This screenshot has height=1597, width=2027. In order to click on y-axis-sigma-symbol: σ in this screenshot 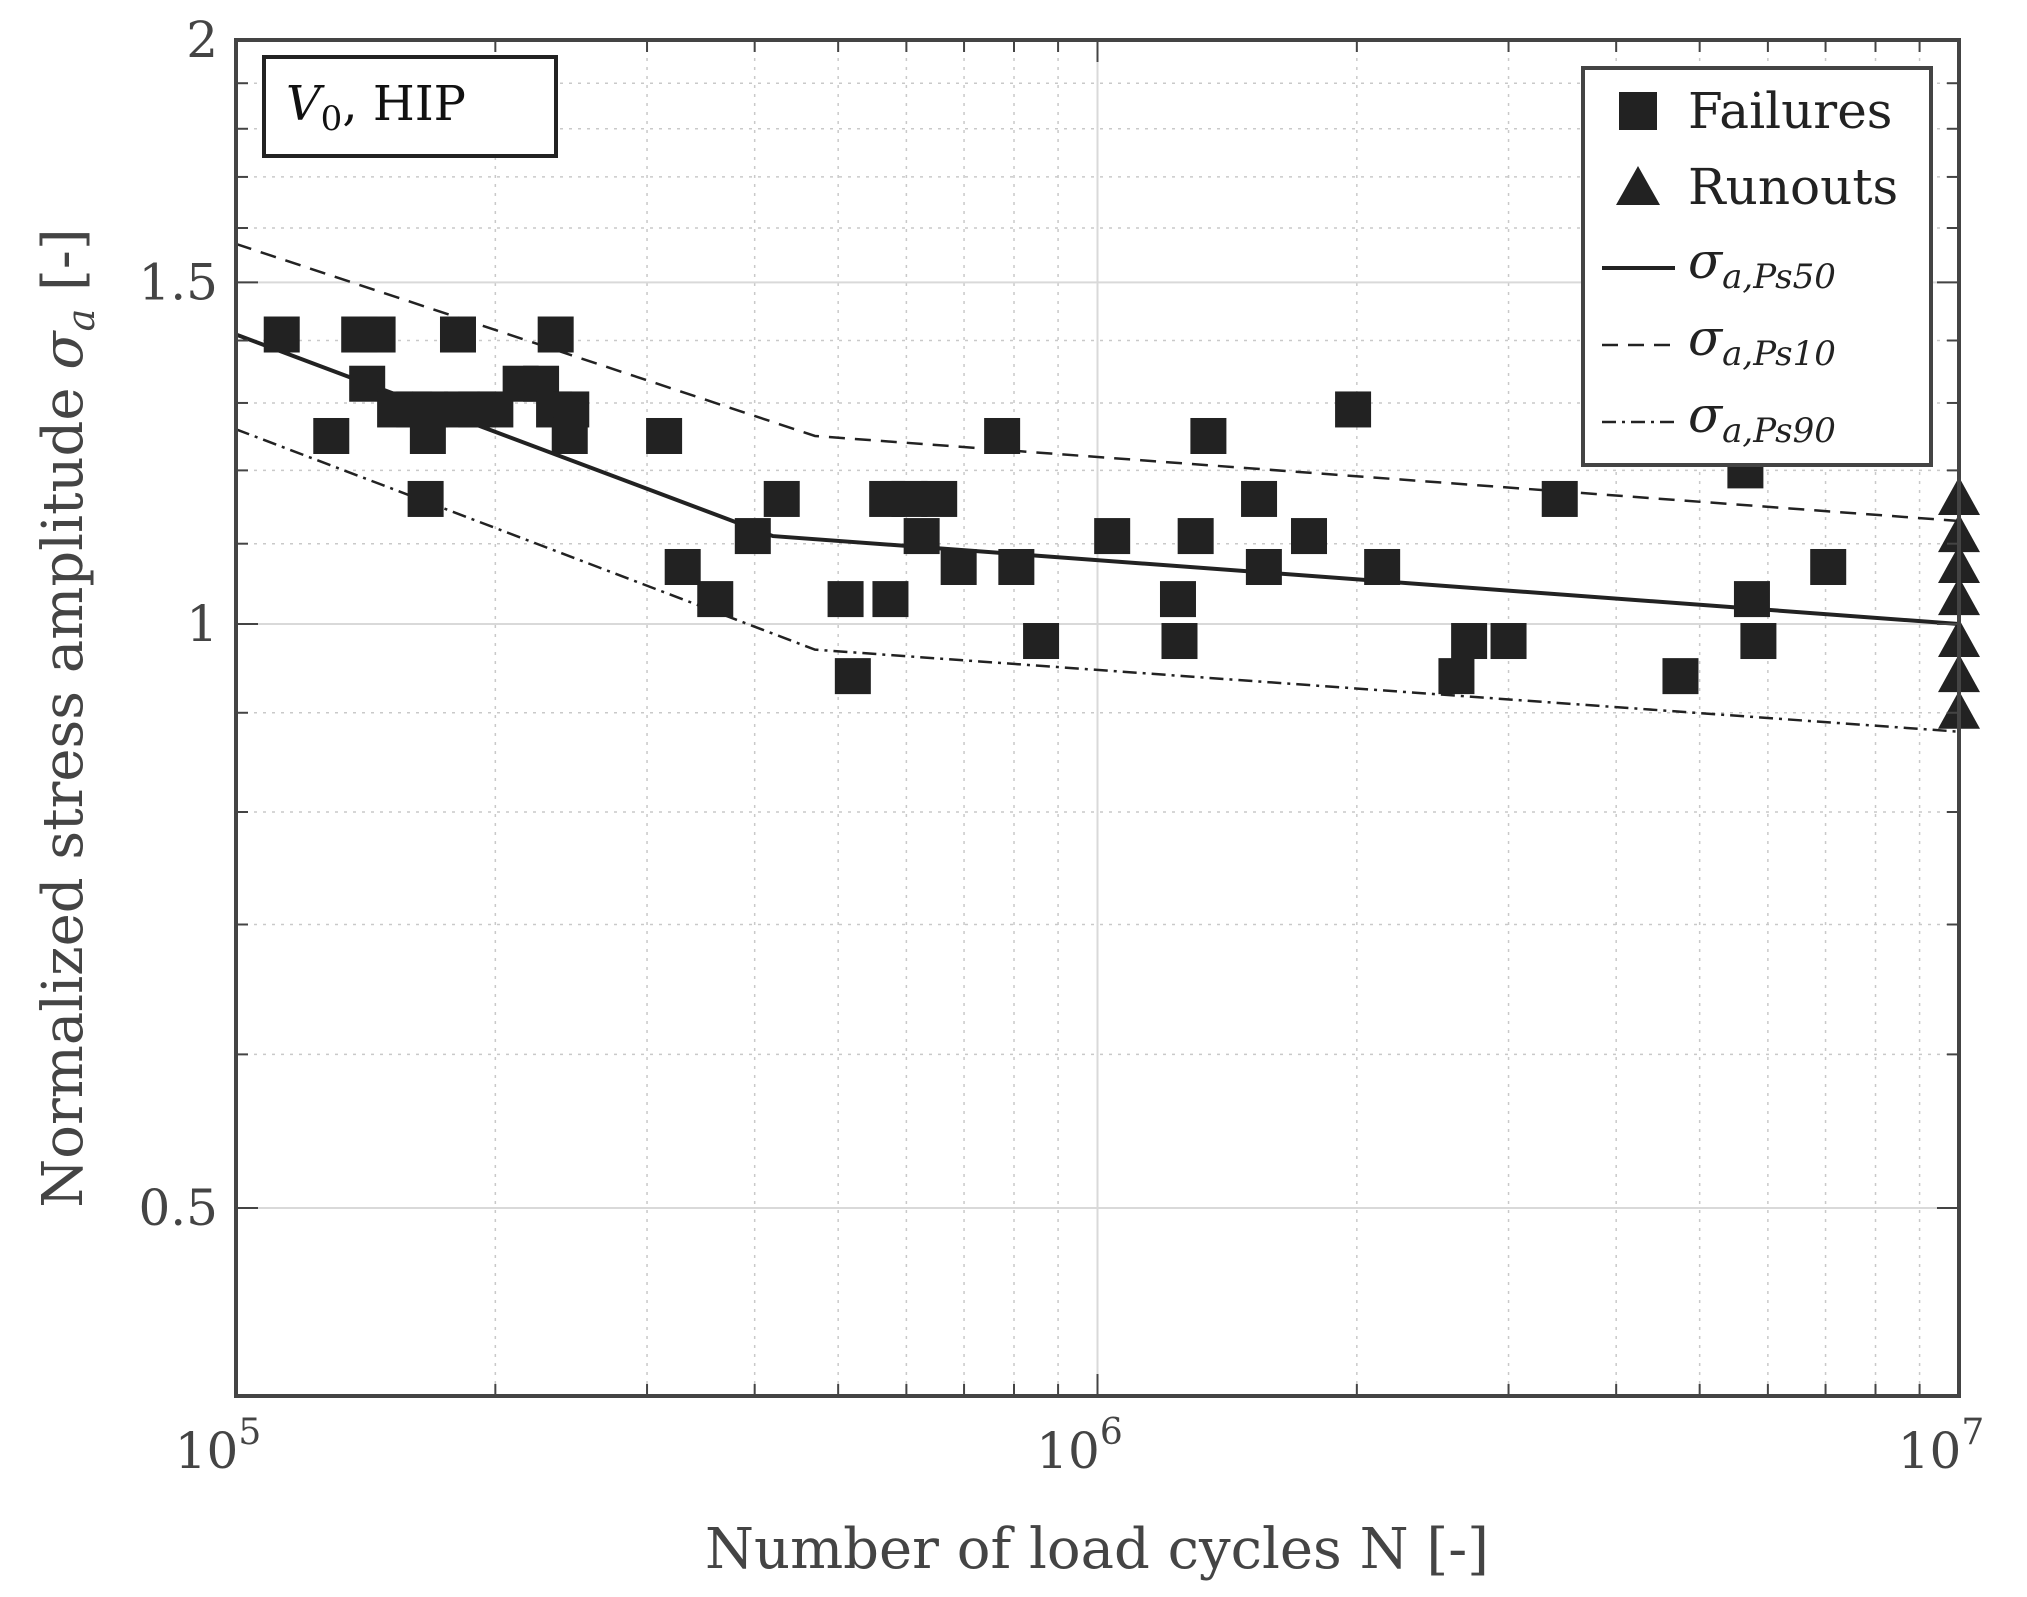, I will do `click(63, 350)`.